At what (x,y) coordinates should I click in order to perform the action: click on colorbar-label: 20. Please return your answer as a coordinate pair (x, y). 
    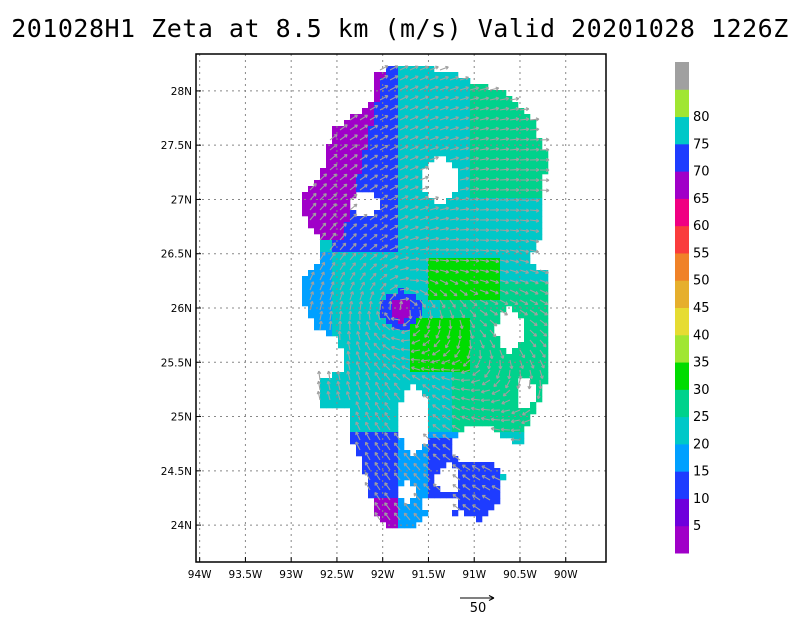
    Looking at the image, I should click on (701, 444).